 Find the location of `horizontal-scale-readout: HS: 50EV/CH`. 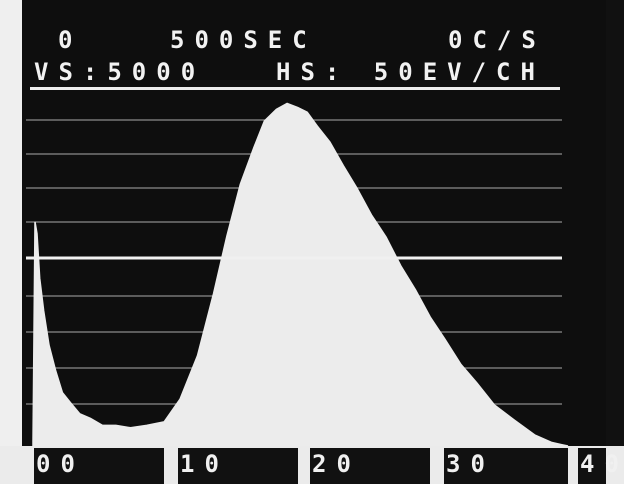

horizontal-scale-readout: HS: 50EV/CH is located at coordinates (410, 72).